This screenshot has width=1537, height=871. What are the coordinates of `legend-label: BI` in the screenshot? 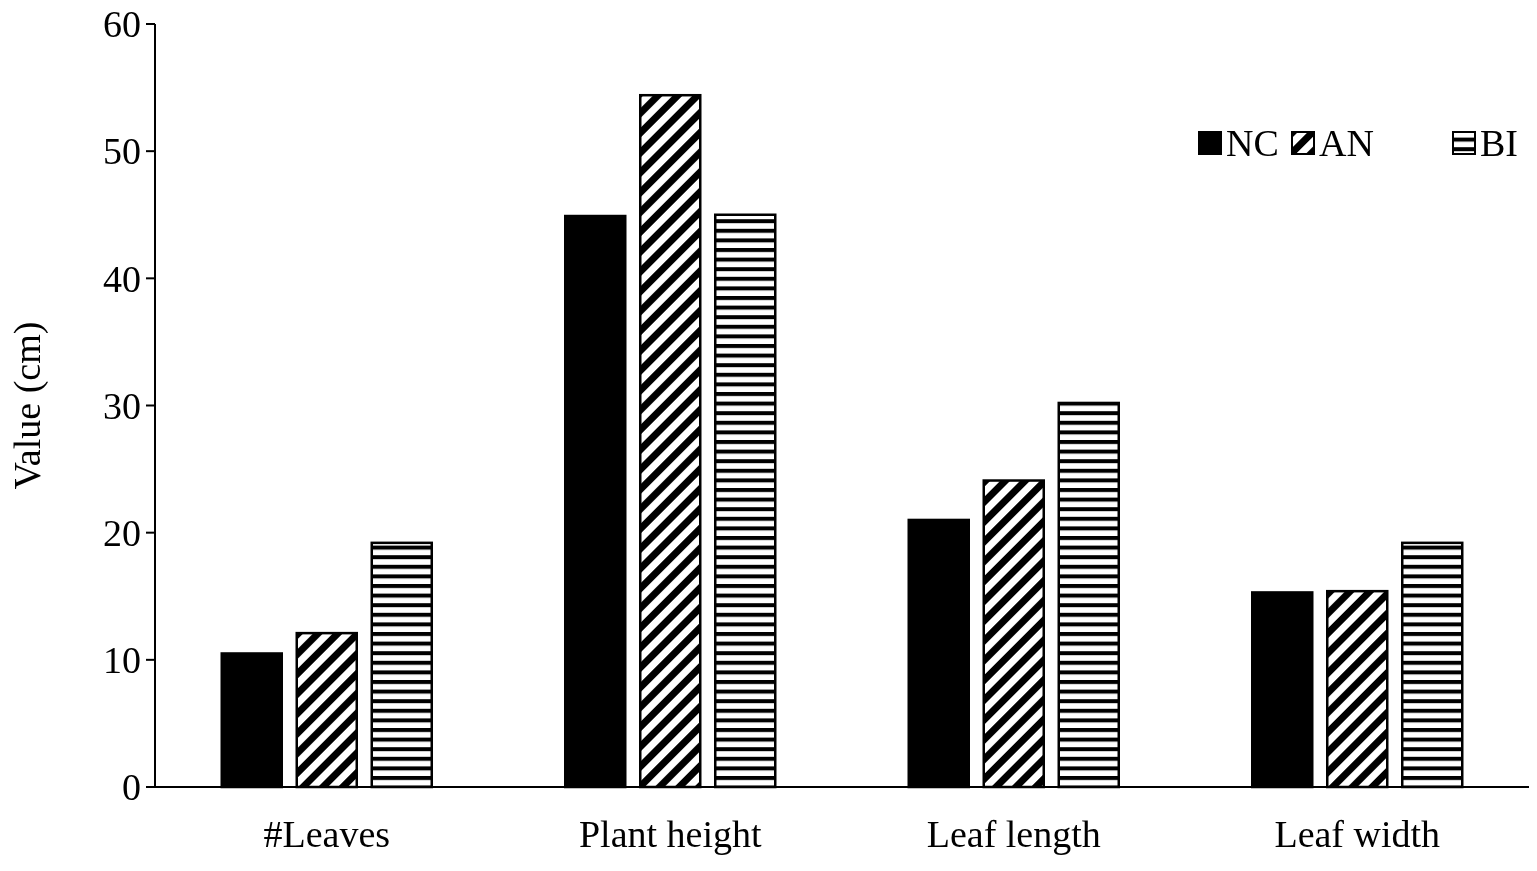 It's located at (1499, 143).